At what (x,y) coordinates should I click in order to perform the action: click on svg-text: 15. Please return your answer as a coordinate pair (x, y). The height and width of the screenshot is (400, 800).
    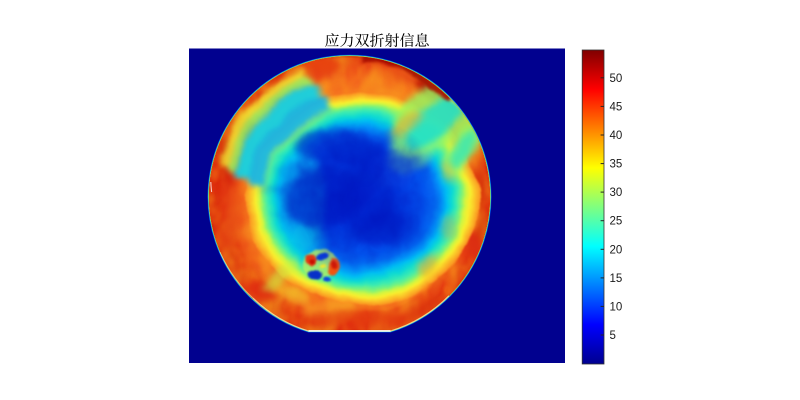
    Looking at the image, I should click on (616, 279).